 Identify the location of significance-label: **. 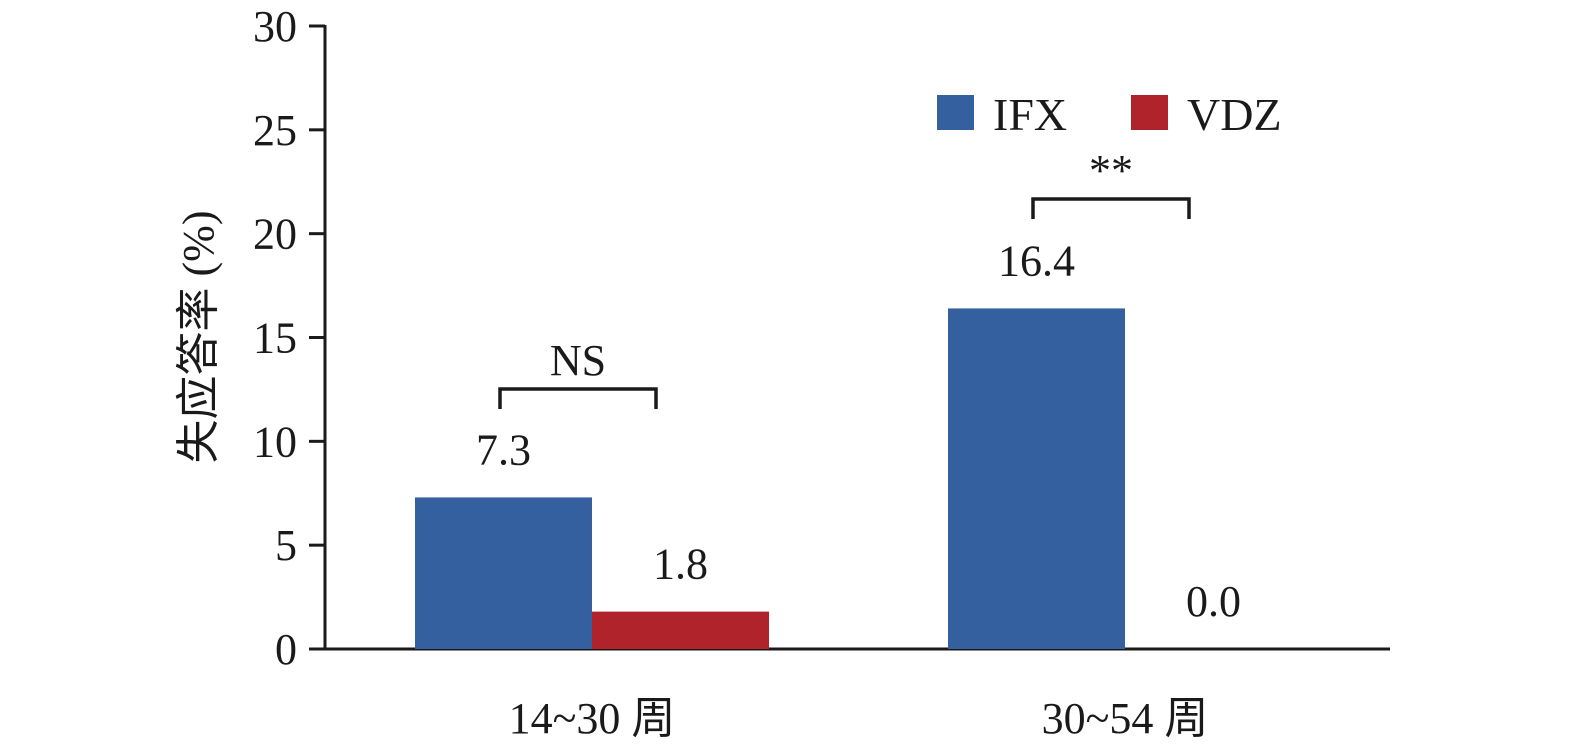
(1111, 170).